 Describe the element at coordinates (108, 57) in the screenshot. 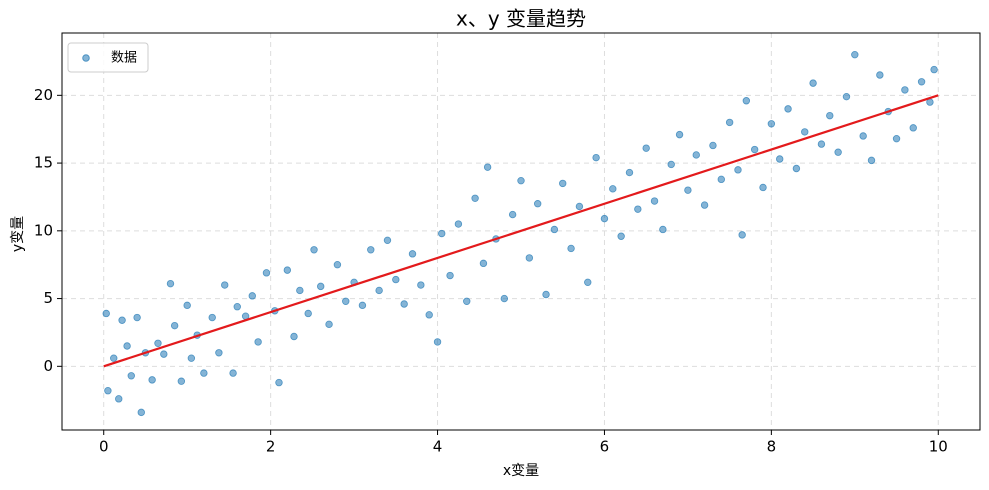

I see `legend-box` at that location.